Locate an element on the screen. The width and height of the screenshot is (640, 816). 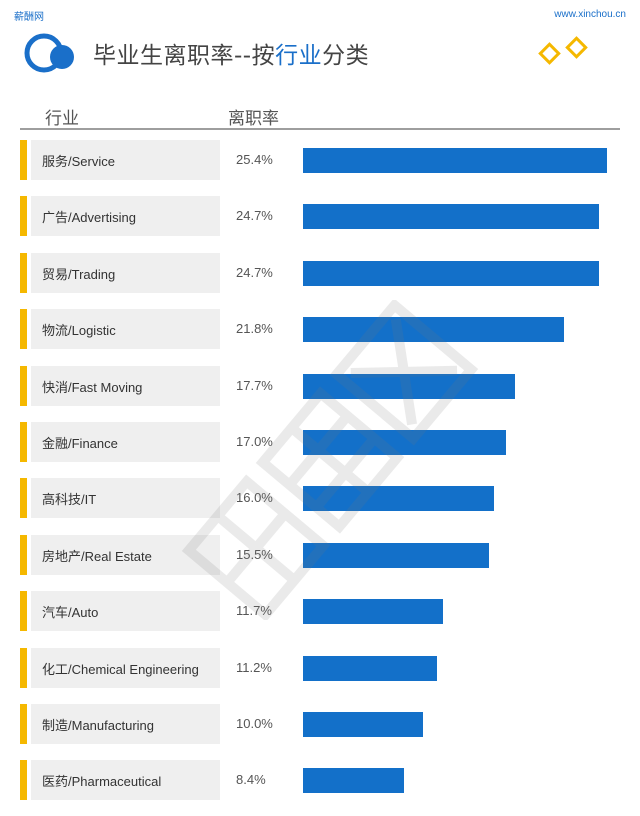
bar-row: 高科技/IT 16.0% is located at coordinates (320, 498).